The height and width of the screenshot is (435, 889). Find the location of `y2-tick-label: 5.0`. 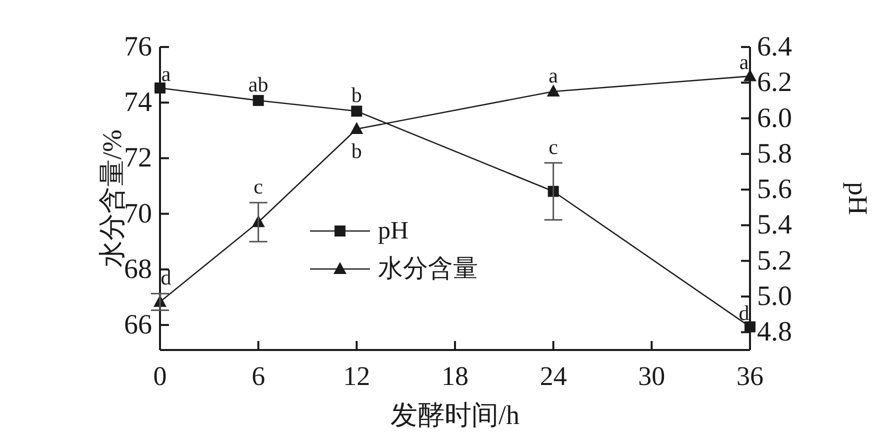

y2-tick-label: 5.0 is located at coordinates (774, 296).